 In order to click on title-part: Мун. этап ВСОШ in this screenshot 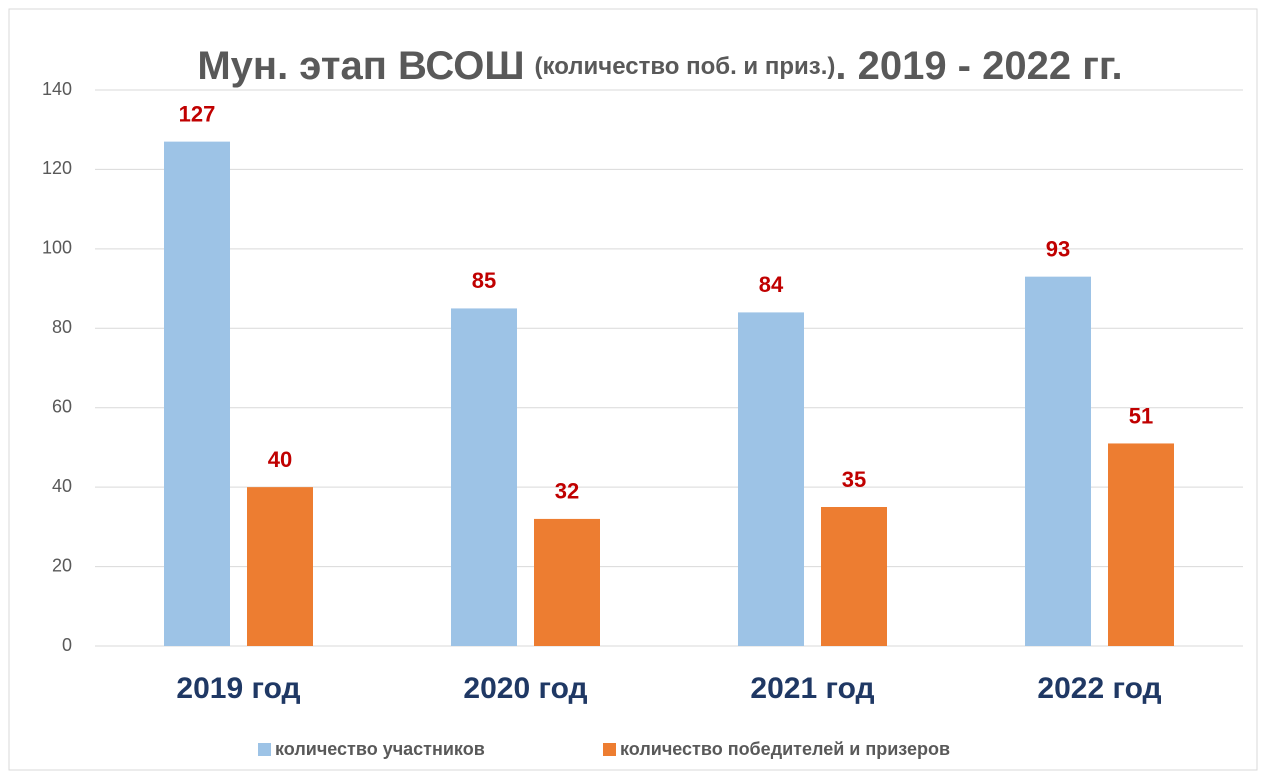, I will do `click(360, 66)`.